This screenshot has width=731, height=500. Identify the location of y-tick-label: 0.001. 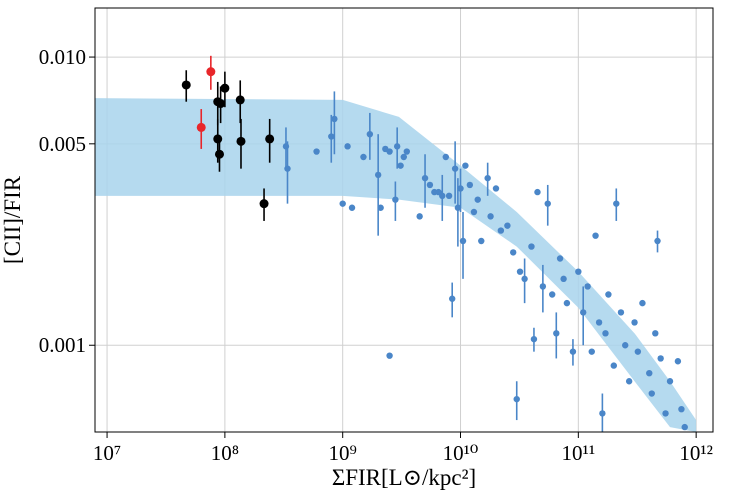
(62, 345).